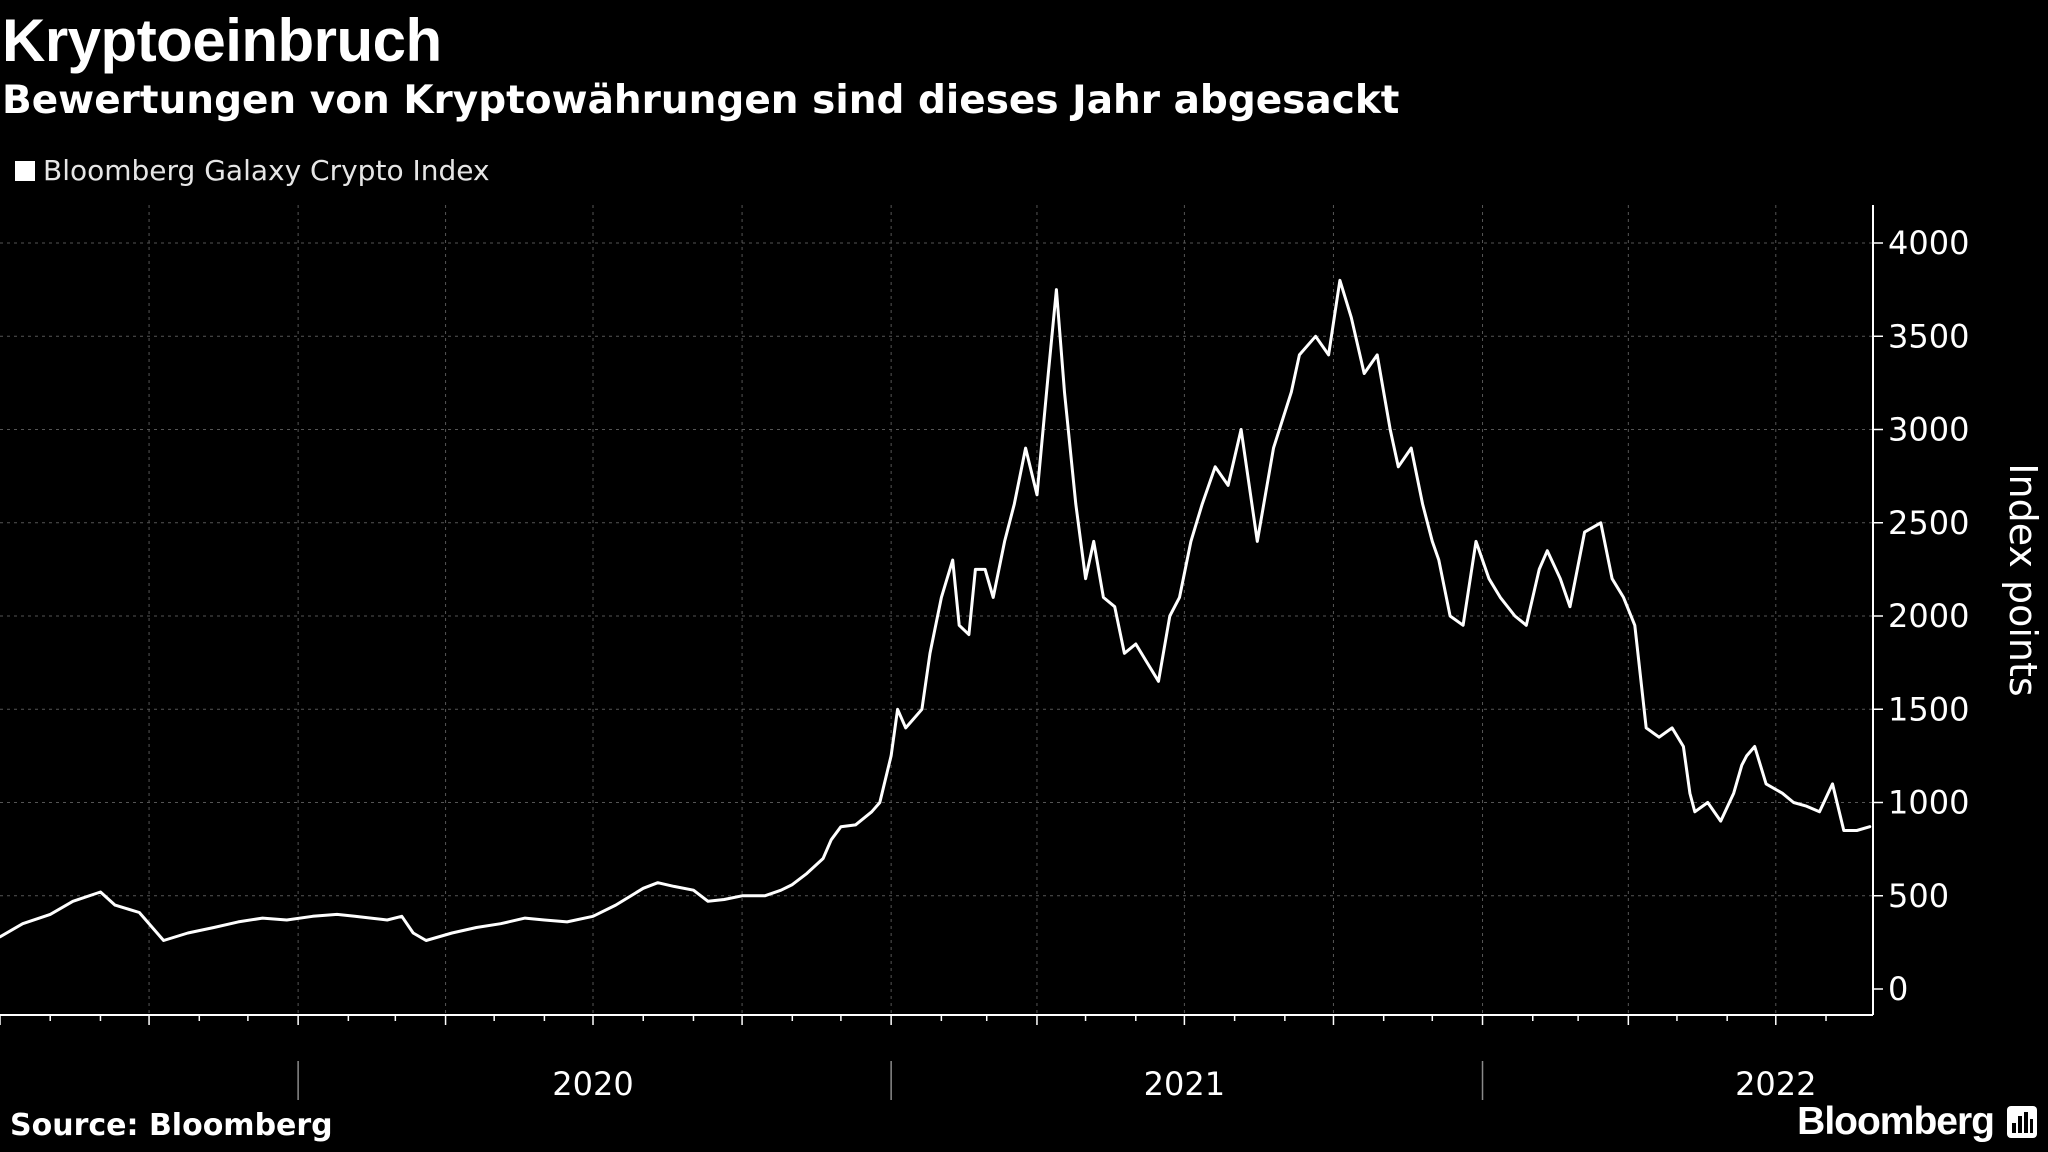 This screenshot has width=2048, height=1152. I want to click on y-tick-label: 4000, so click(1928, 243).